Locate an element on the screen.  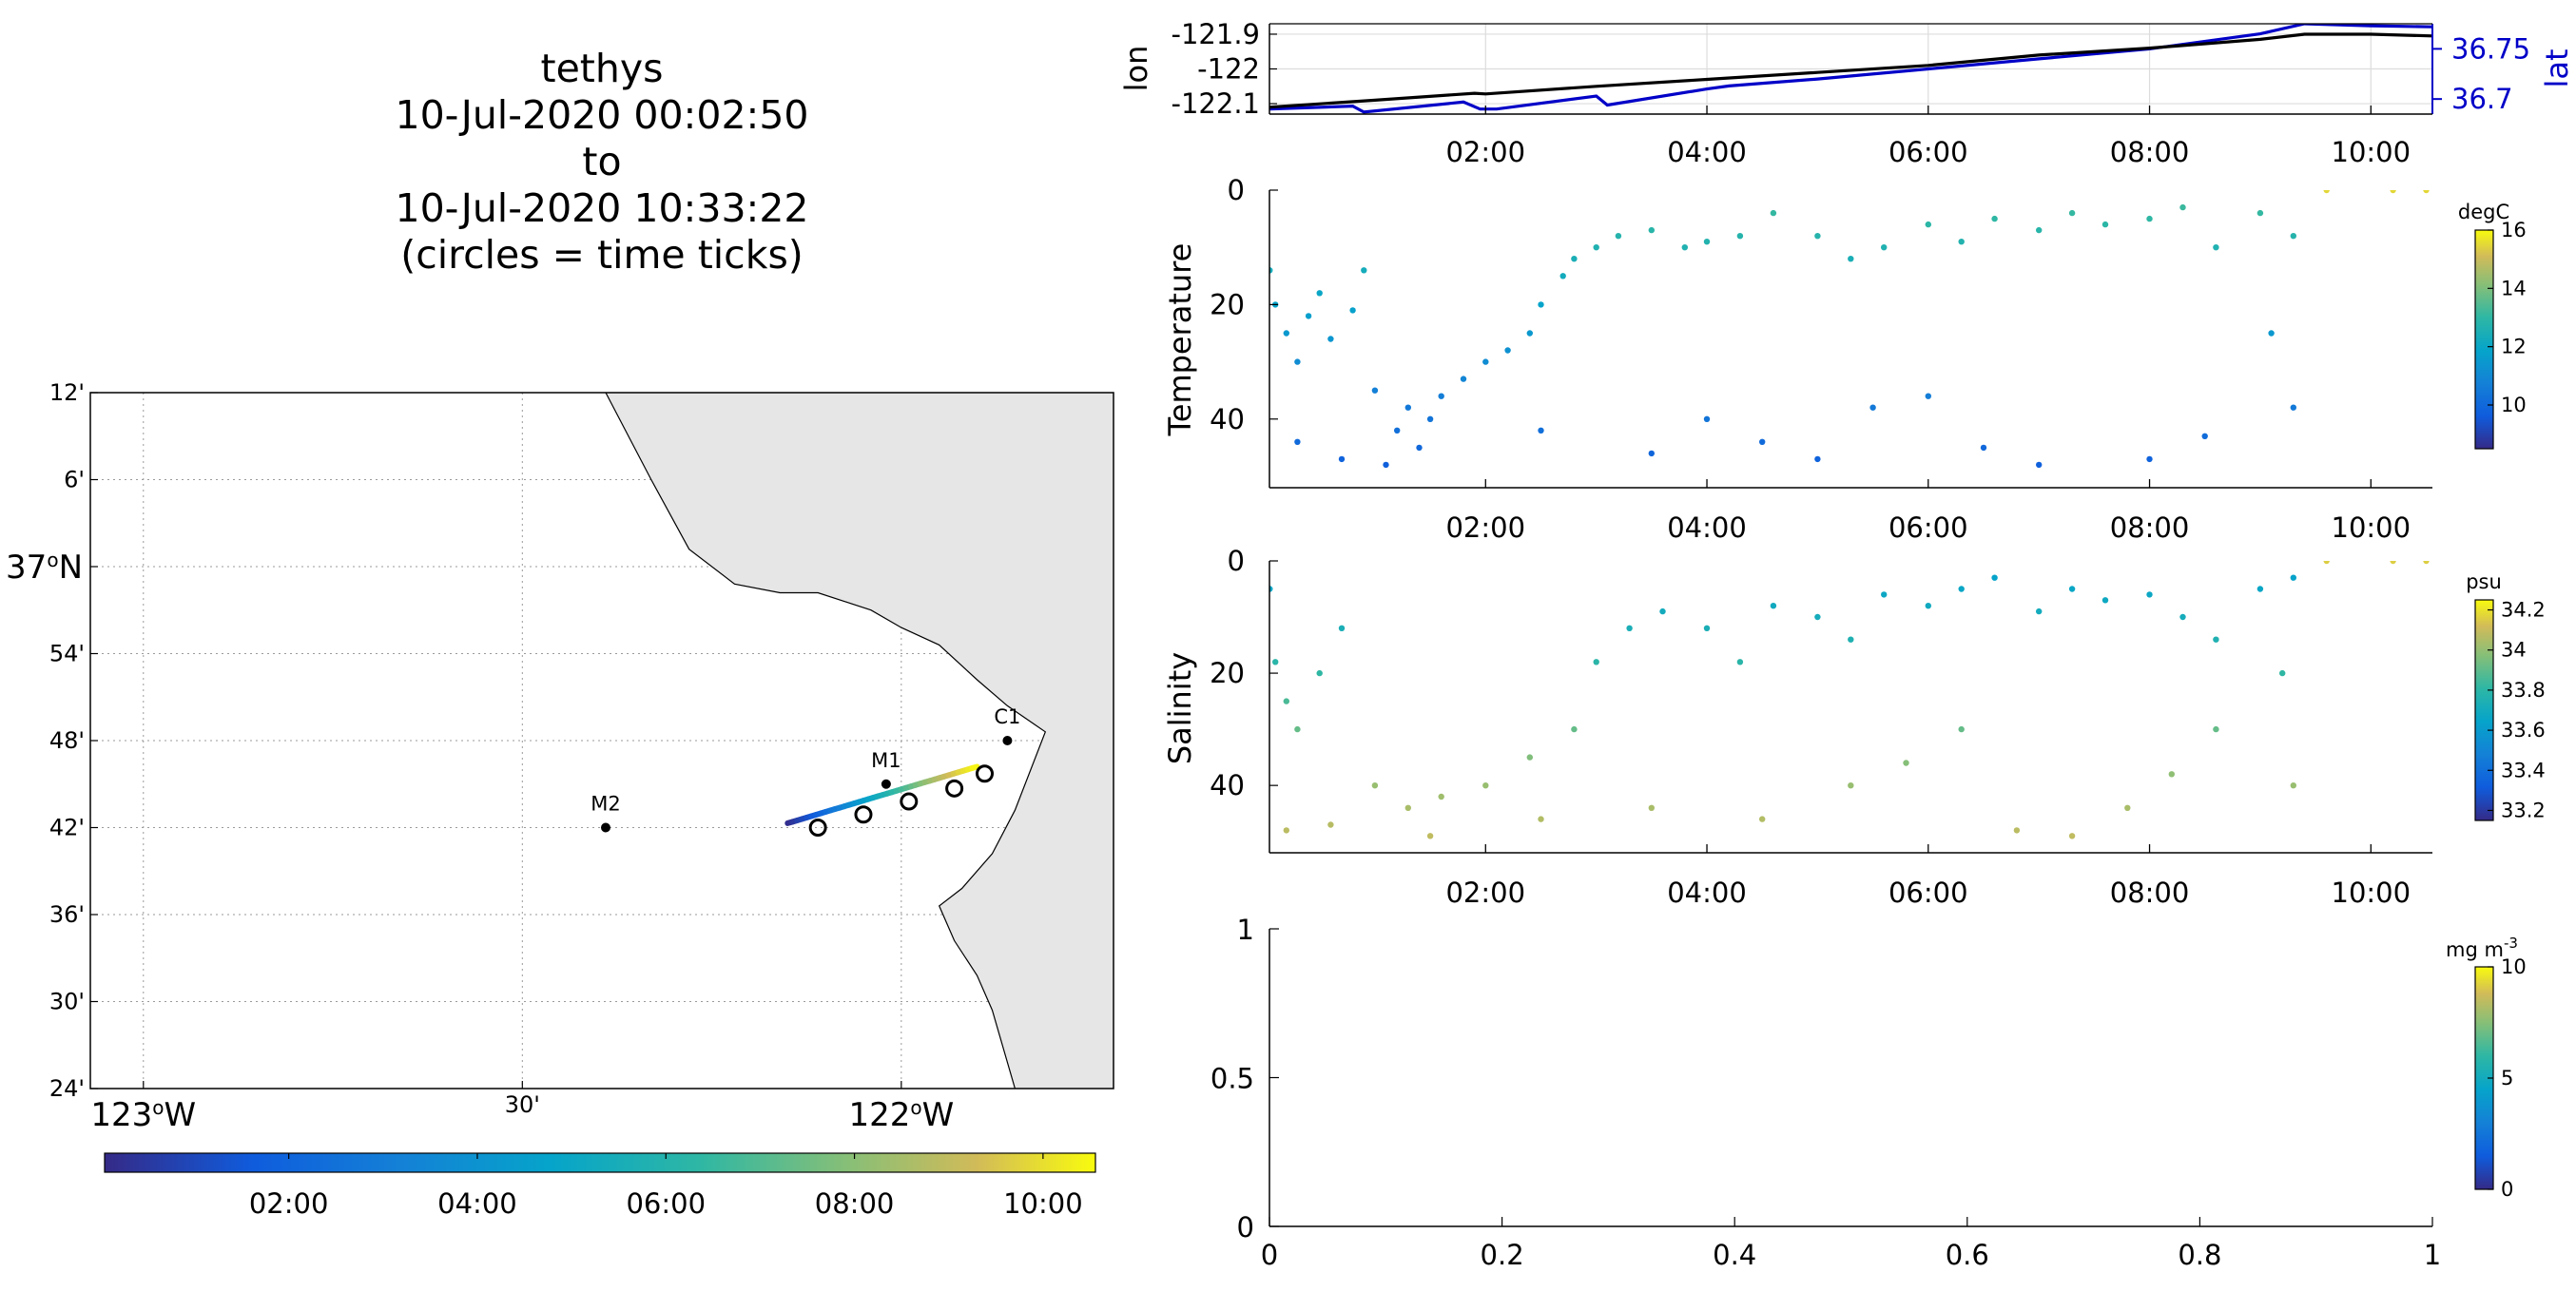
salinity-time-tick-label-3: 08:00 is located at coordinates (2150, 893).